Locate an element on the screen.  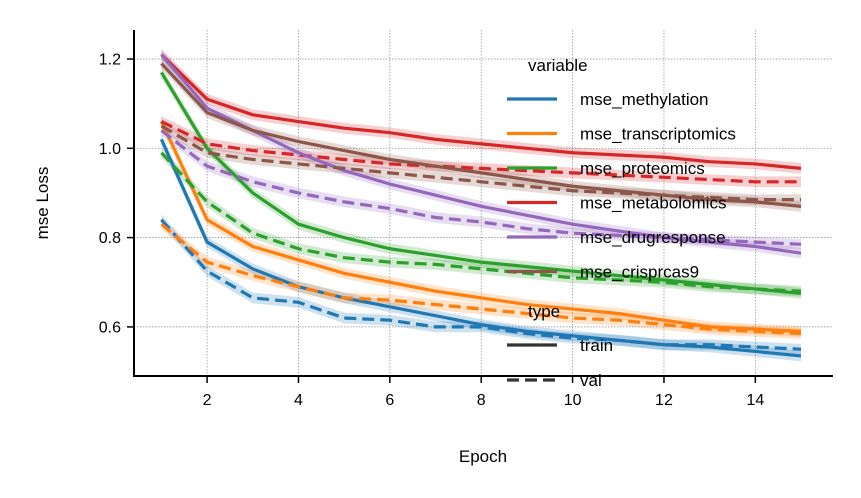
x-tick-label: 2 is located at coordinates (207, 400).